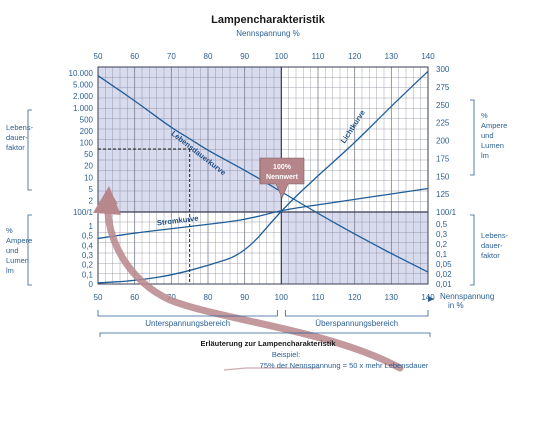 The image size is (550, 427). I want to click on right-upper-tick: 150, so click(443, 176).